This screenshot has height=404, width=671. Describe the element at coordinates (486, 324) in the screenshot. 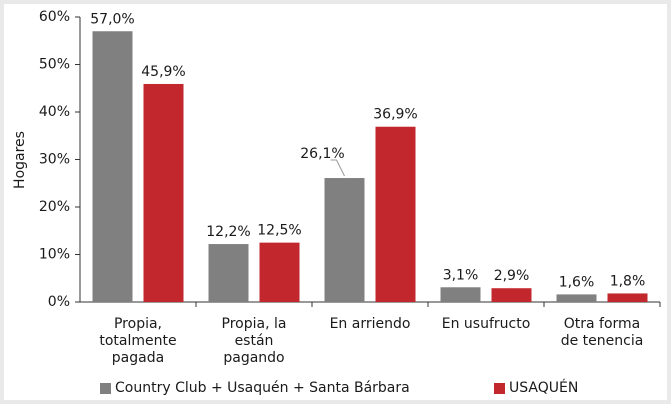

I see `x-tick-label: En usufructo` at that location.